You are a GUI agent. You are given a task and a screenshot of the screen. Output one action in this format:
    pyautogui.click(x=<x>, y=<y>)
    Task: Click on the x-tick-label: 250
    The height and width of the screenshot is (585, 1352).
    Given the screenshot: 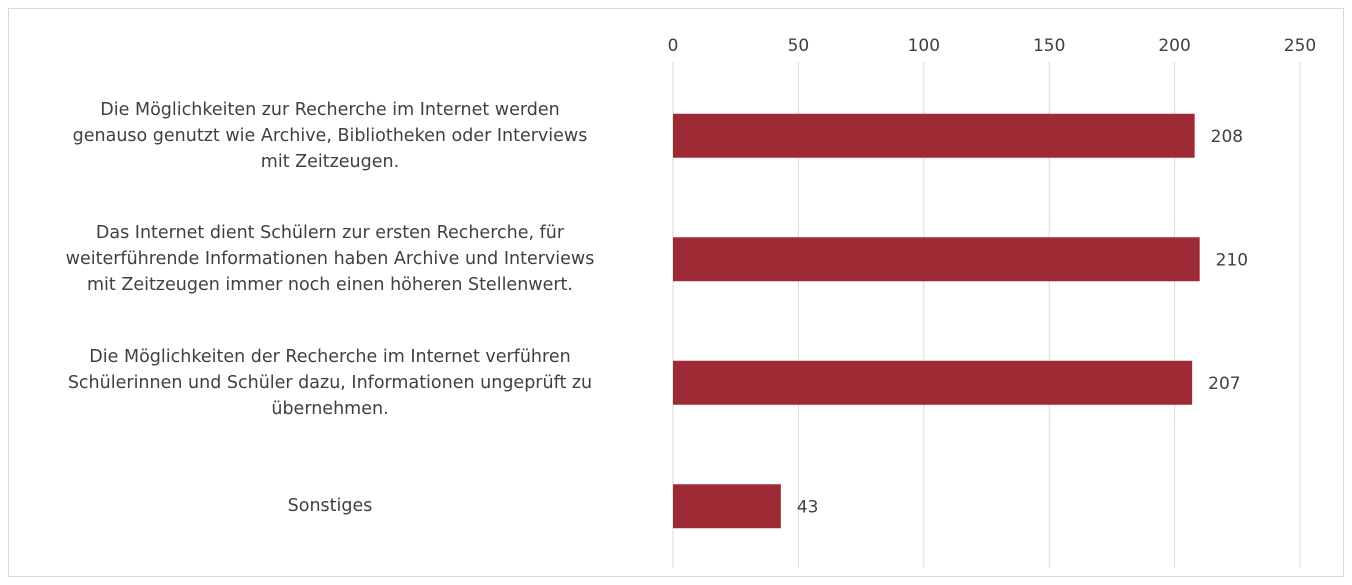 What is the action you would take?
    pyautogui.click(x=1300, y=46)
    